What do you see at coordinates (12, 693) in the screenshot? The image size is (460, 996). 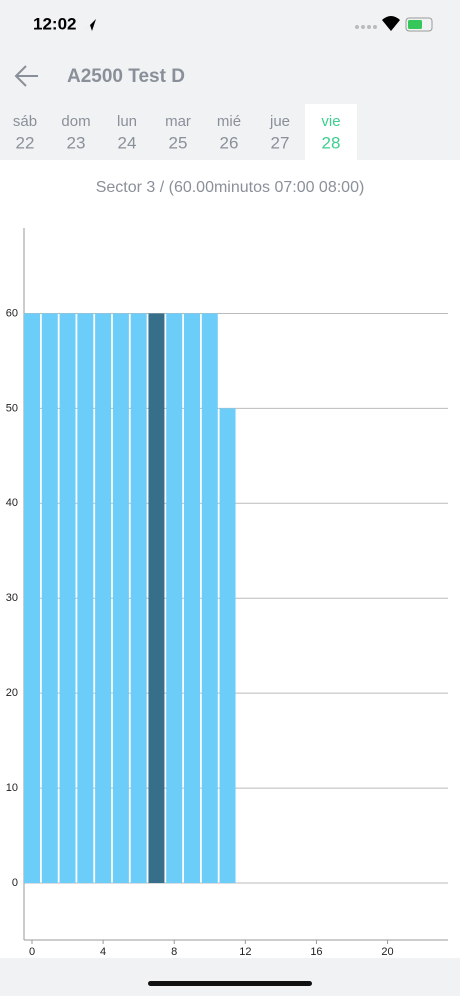 I see `y-tick-label: 20` at bounding box center [12, 693].